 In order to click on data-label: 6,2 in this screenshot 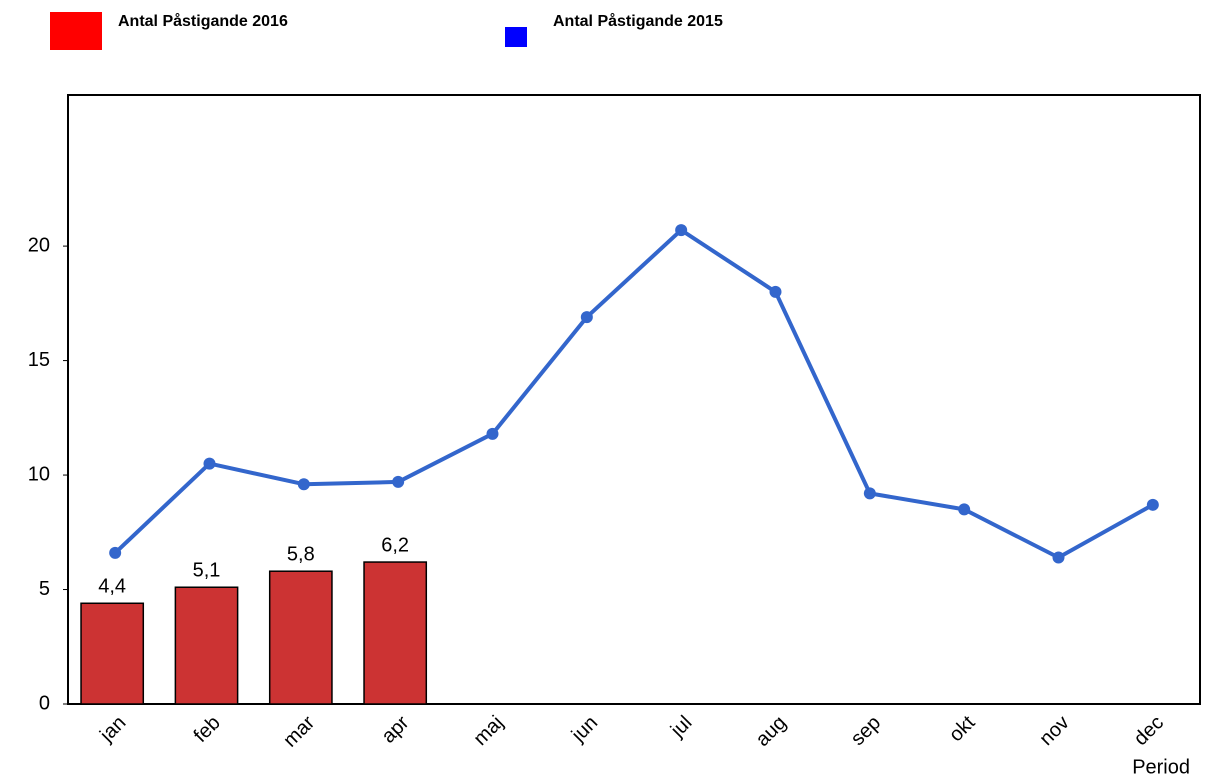, I will do `click(395, 545)`.